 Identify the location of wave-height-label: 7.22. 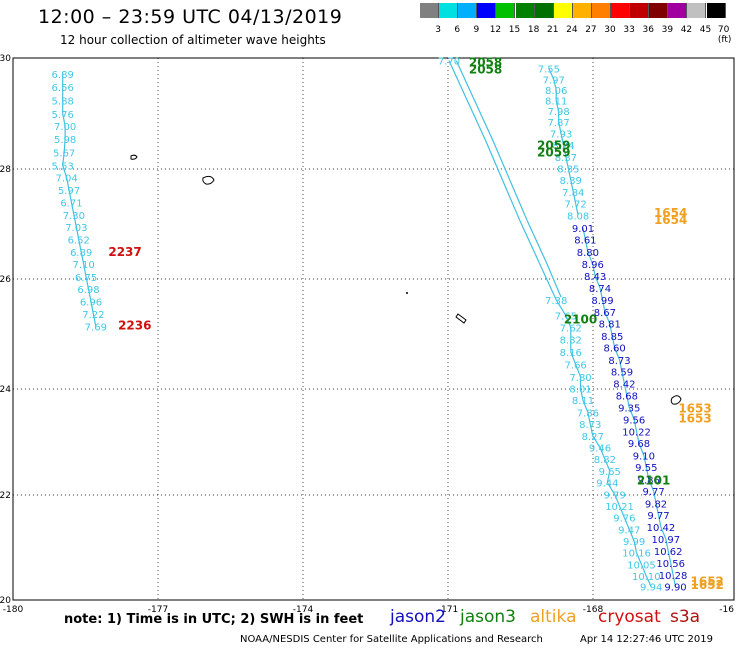
(93, 315).